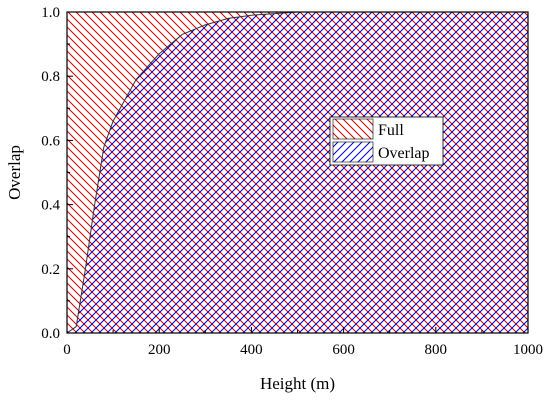 The width and height of the screenshot is (550, 407). I want to click on y-tick-label: 0.4, so click(50, 206).